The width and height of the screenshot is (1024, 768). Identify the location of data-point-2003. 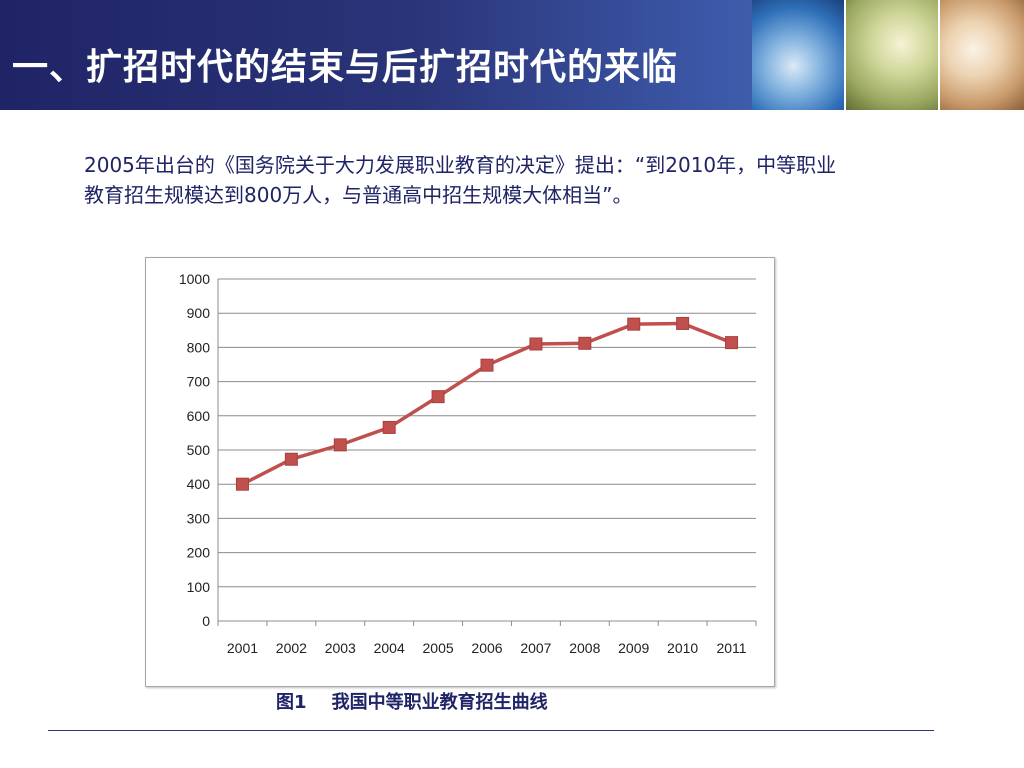
(340, 445).